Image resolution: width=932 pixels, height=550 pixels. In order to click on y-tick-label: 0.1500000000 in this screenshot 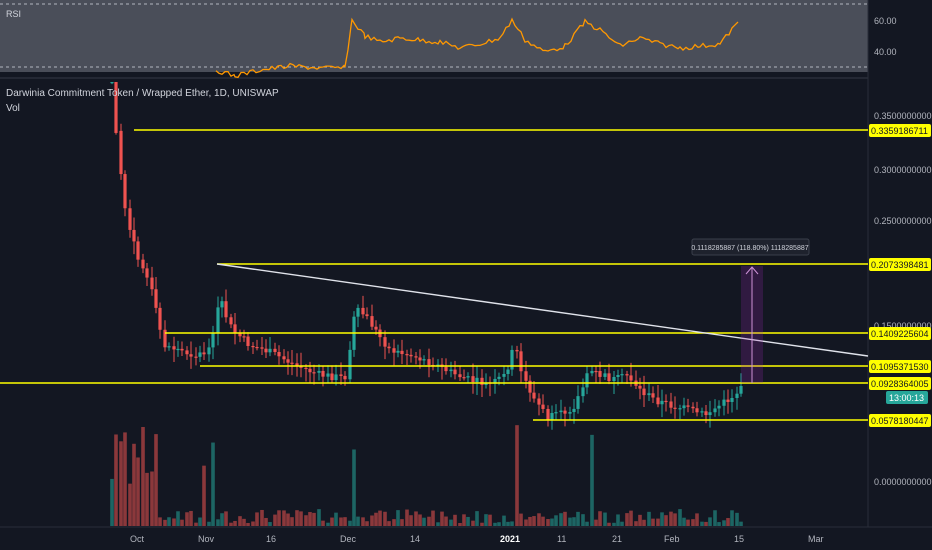, I will do `click(903, 326)`.